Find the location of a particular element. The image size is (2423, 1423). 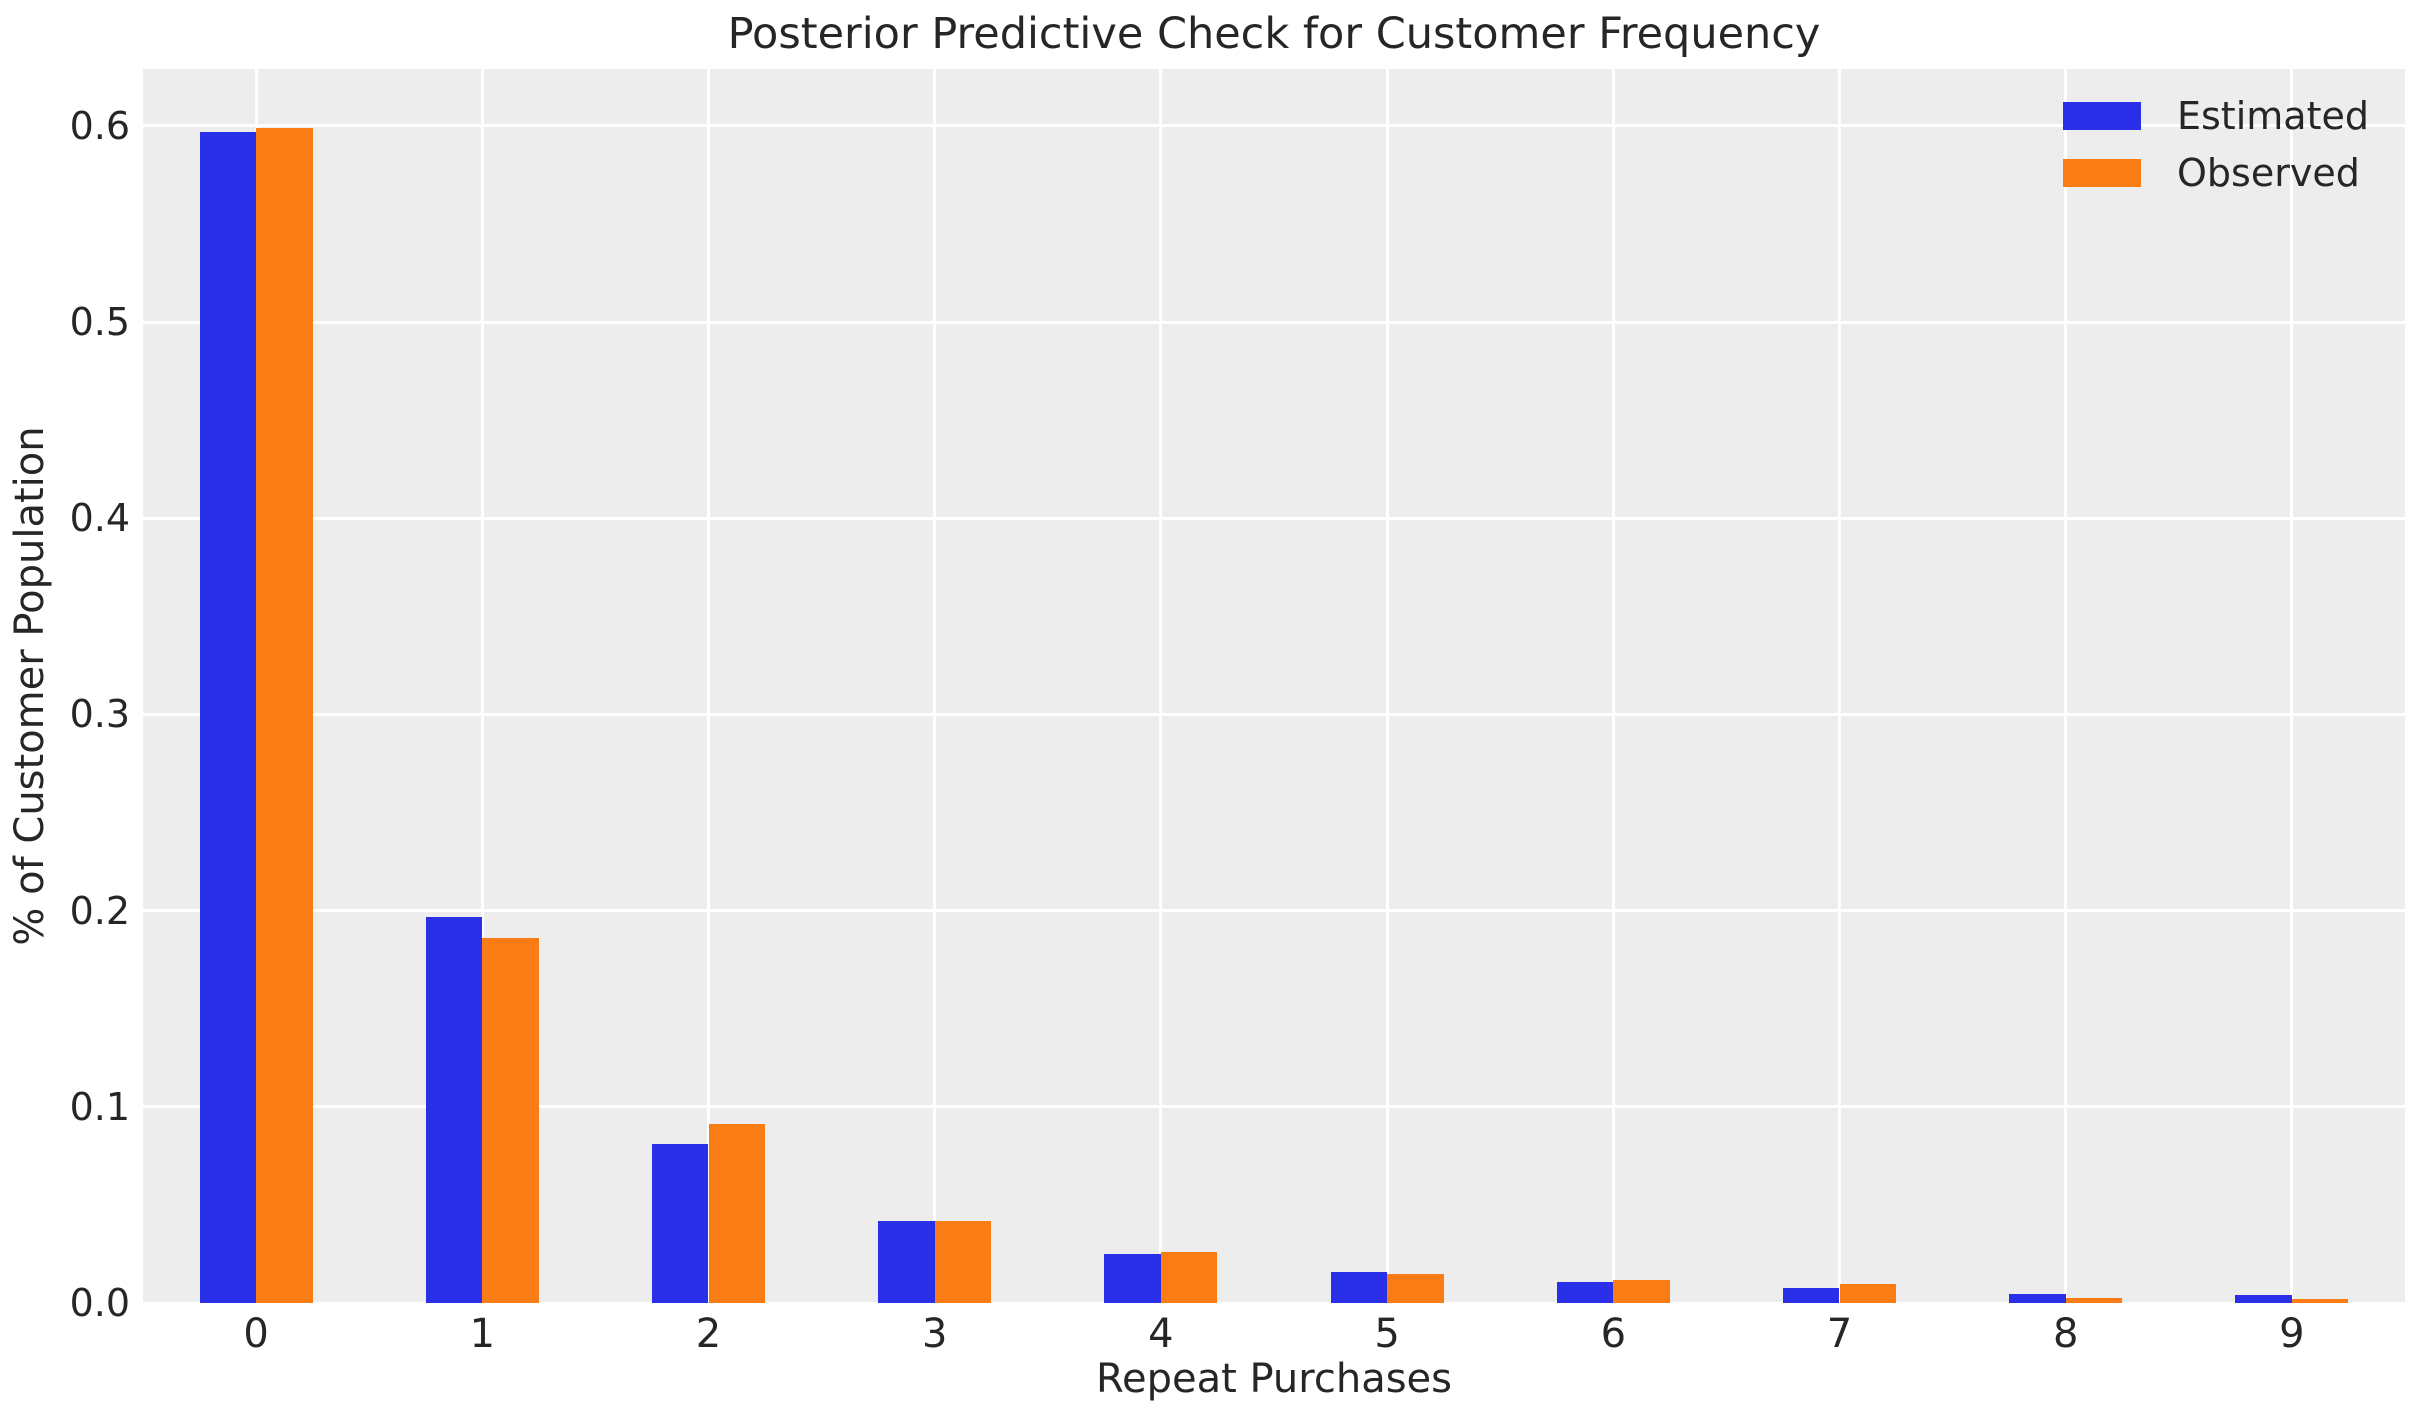

x-tick-label-3: 3 is located at coordinates (934, 1334).